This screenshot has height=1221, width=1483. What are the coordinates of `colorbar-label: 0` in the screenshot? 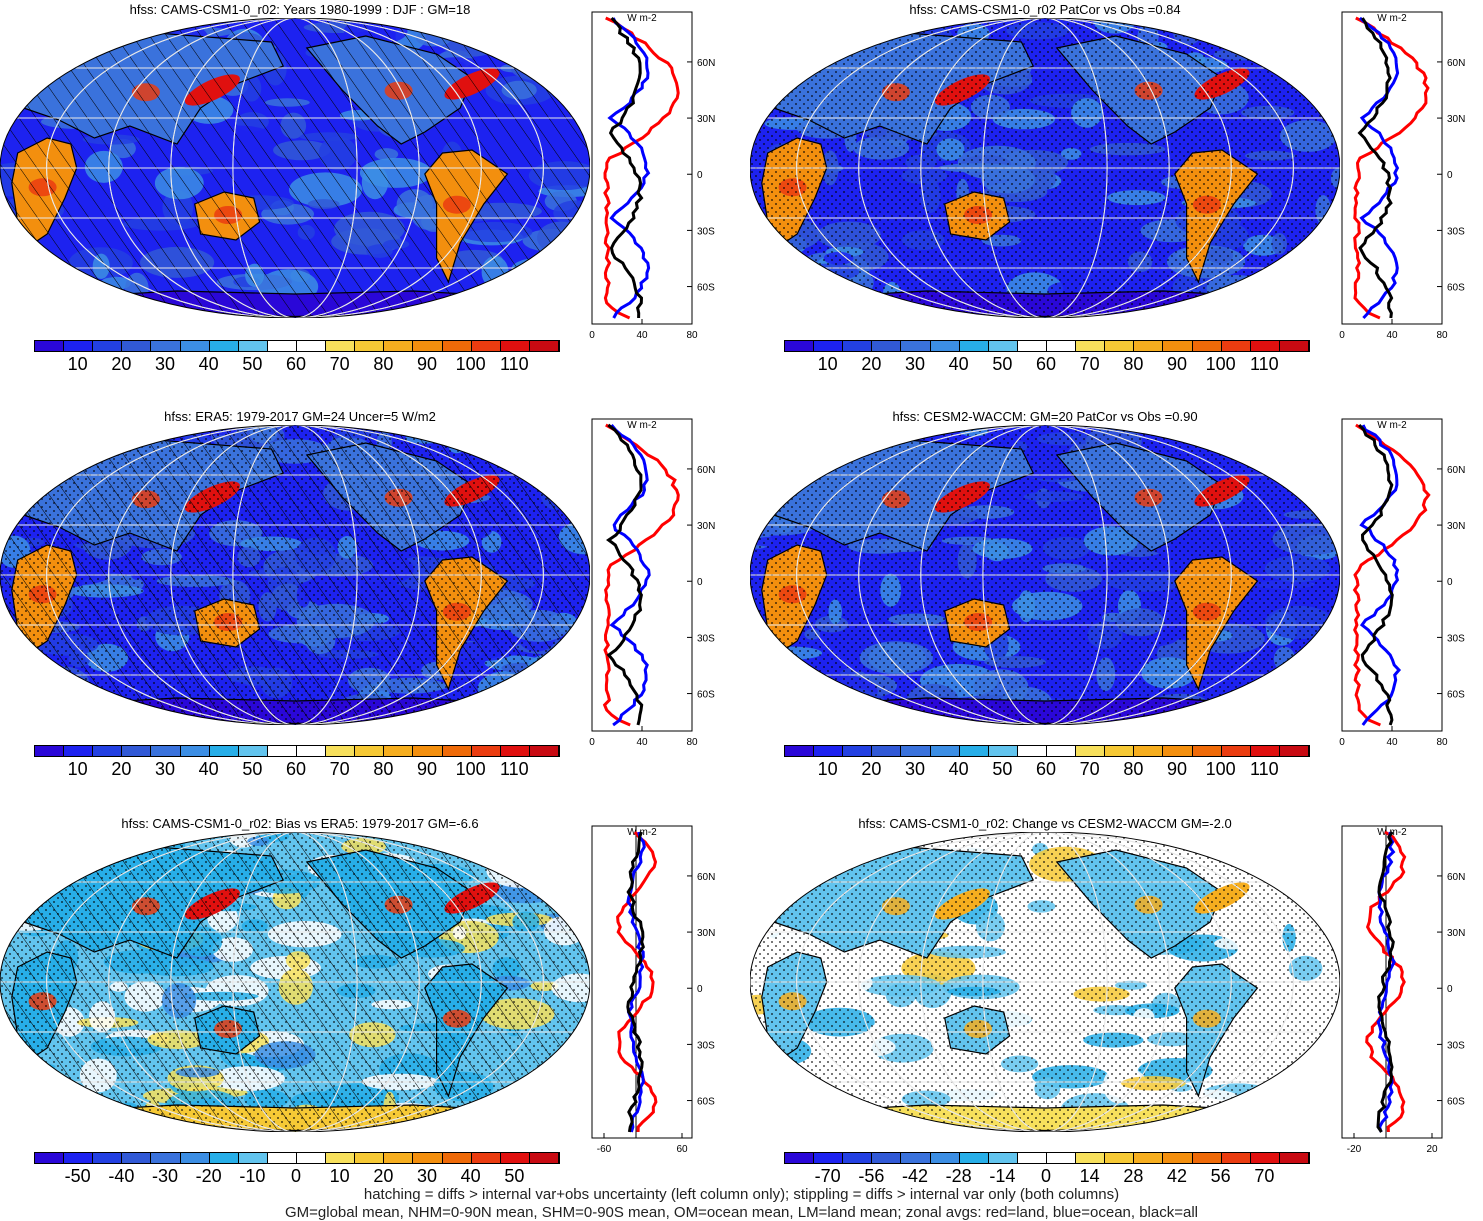 It's located at (1046, 1176).